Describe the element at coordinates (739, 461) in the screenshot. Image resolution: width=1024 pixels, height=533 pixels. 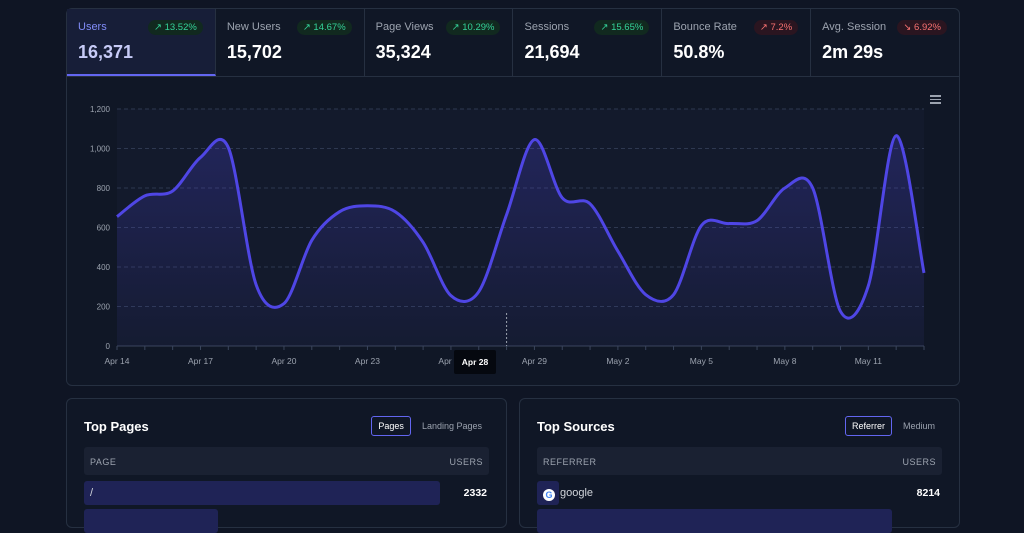
I see `table-header: REFERRER USERS` at that location.